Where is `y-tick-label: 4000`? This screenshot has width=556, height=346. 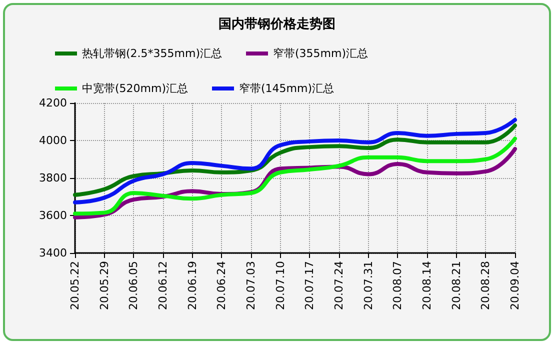
y-tick-label: 4000 is located at coordinates (53, 140).